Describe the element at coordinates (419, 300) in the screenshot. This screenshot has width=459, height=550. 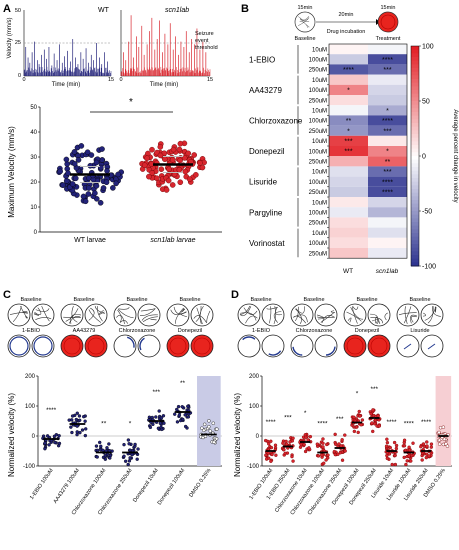
I see `d-top-4: Baseline` at that location.